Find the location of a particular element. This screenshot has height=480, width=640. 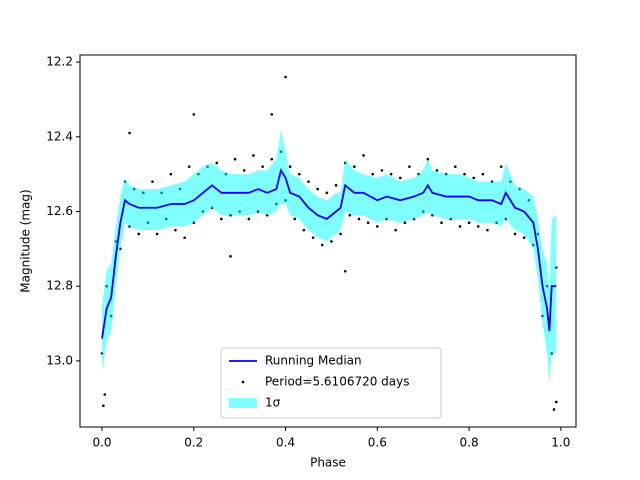

legend-box is located at coordinates (331, 383).